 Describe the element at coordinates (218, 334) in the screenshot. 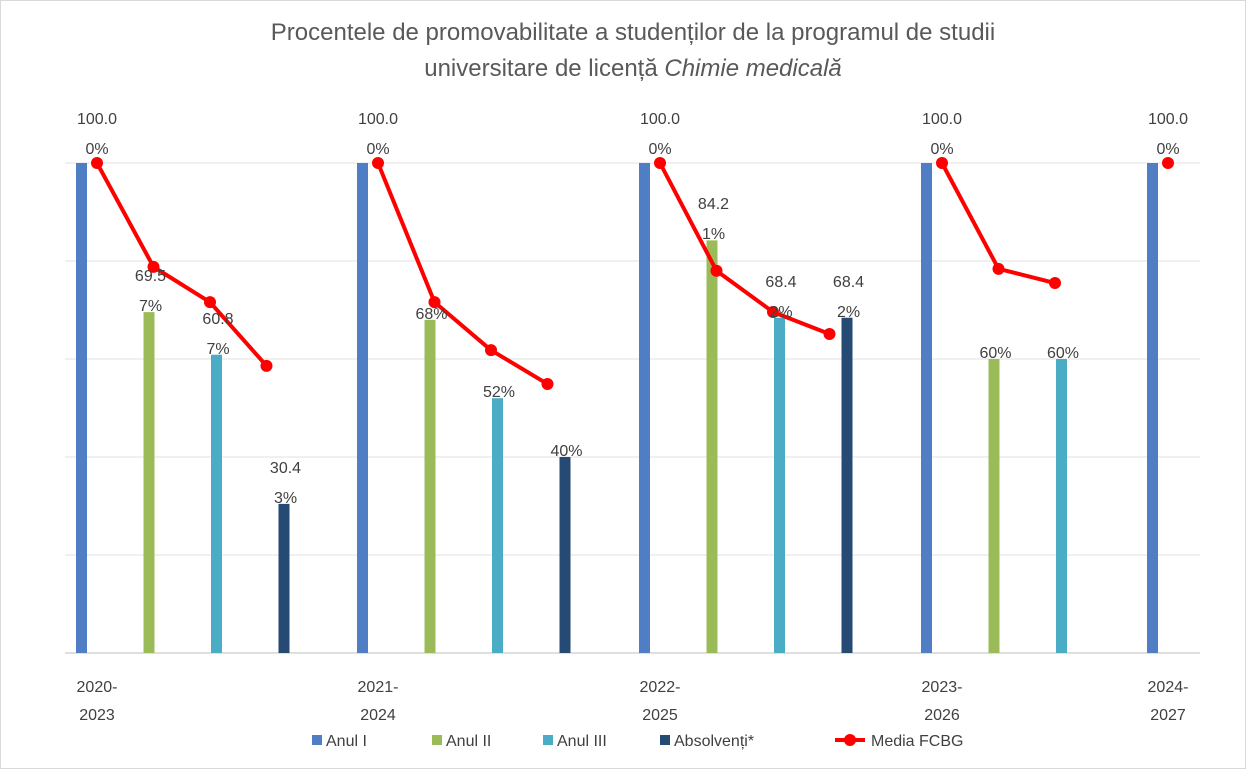

I see `value-label: 60.87%` at that location.